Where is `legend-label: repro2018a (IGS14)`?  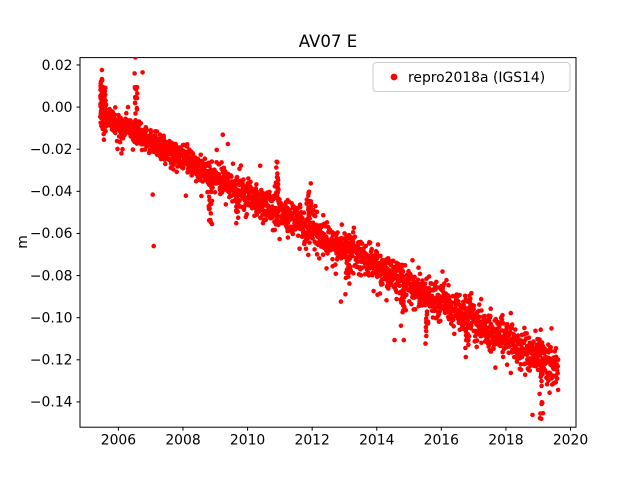
legend-label: repro2018a (IGS14) is located at coordinates (476, 78).